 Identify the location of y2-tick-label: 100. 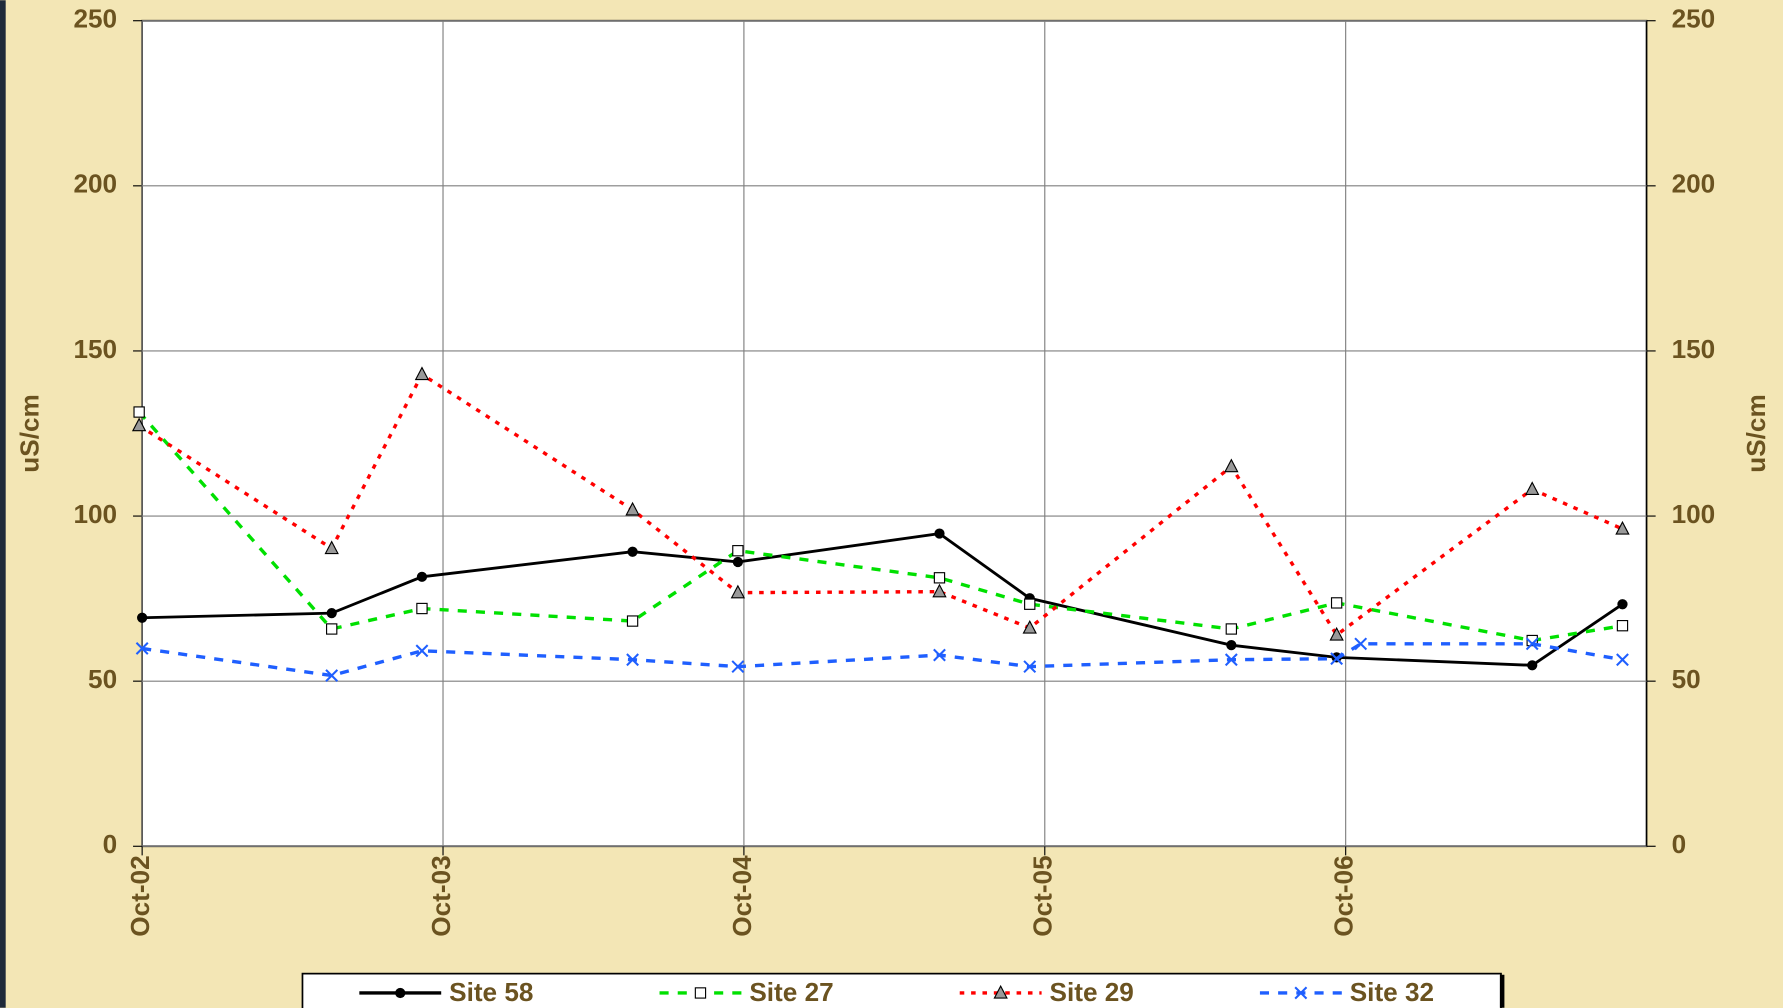
(1694, 514).